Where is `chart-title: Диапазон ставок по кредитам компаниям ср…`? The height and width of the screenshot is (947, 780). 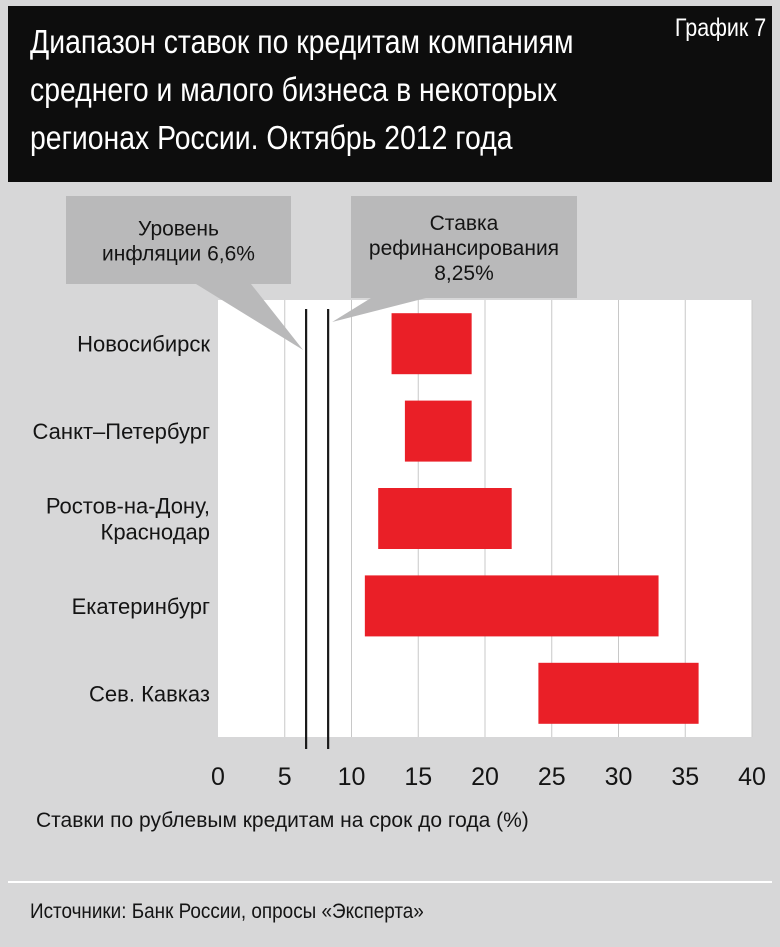 chart-title: Диапазон ставок по кредитам компаниям ср… is located at coordinates (302, 90).